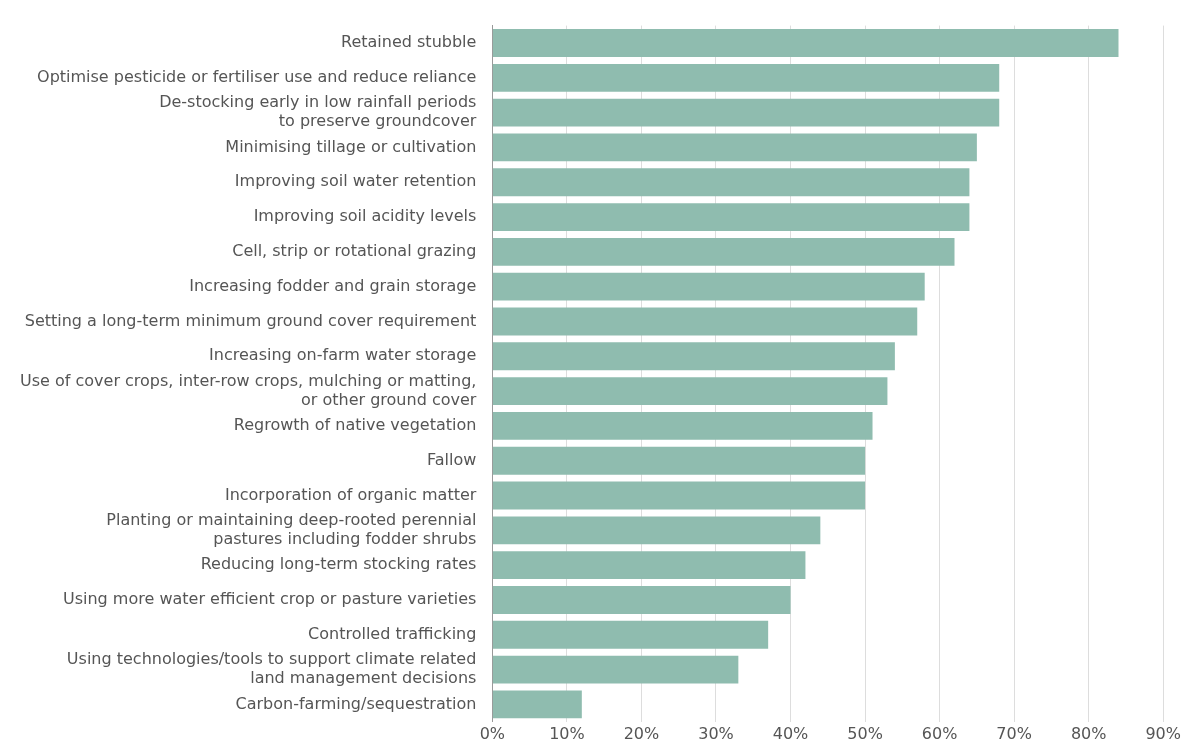  What do you see at coordinates (338, 564) in the screenshot?
I see `y-tick-label: Reducing long-term stocking rates` at bounding box center [338, 564].